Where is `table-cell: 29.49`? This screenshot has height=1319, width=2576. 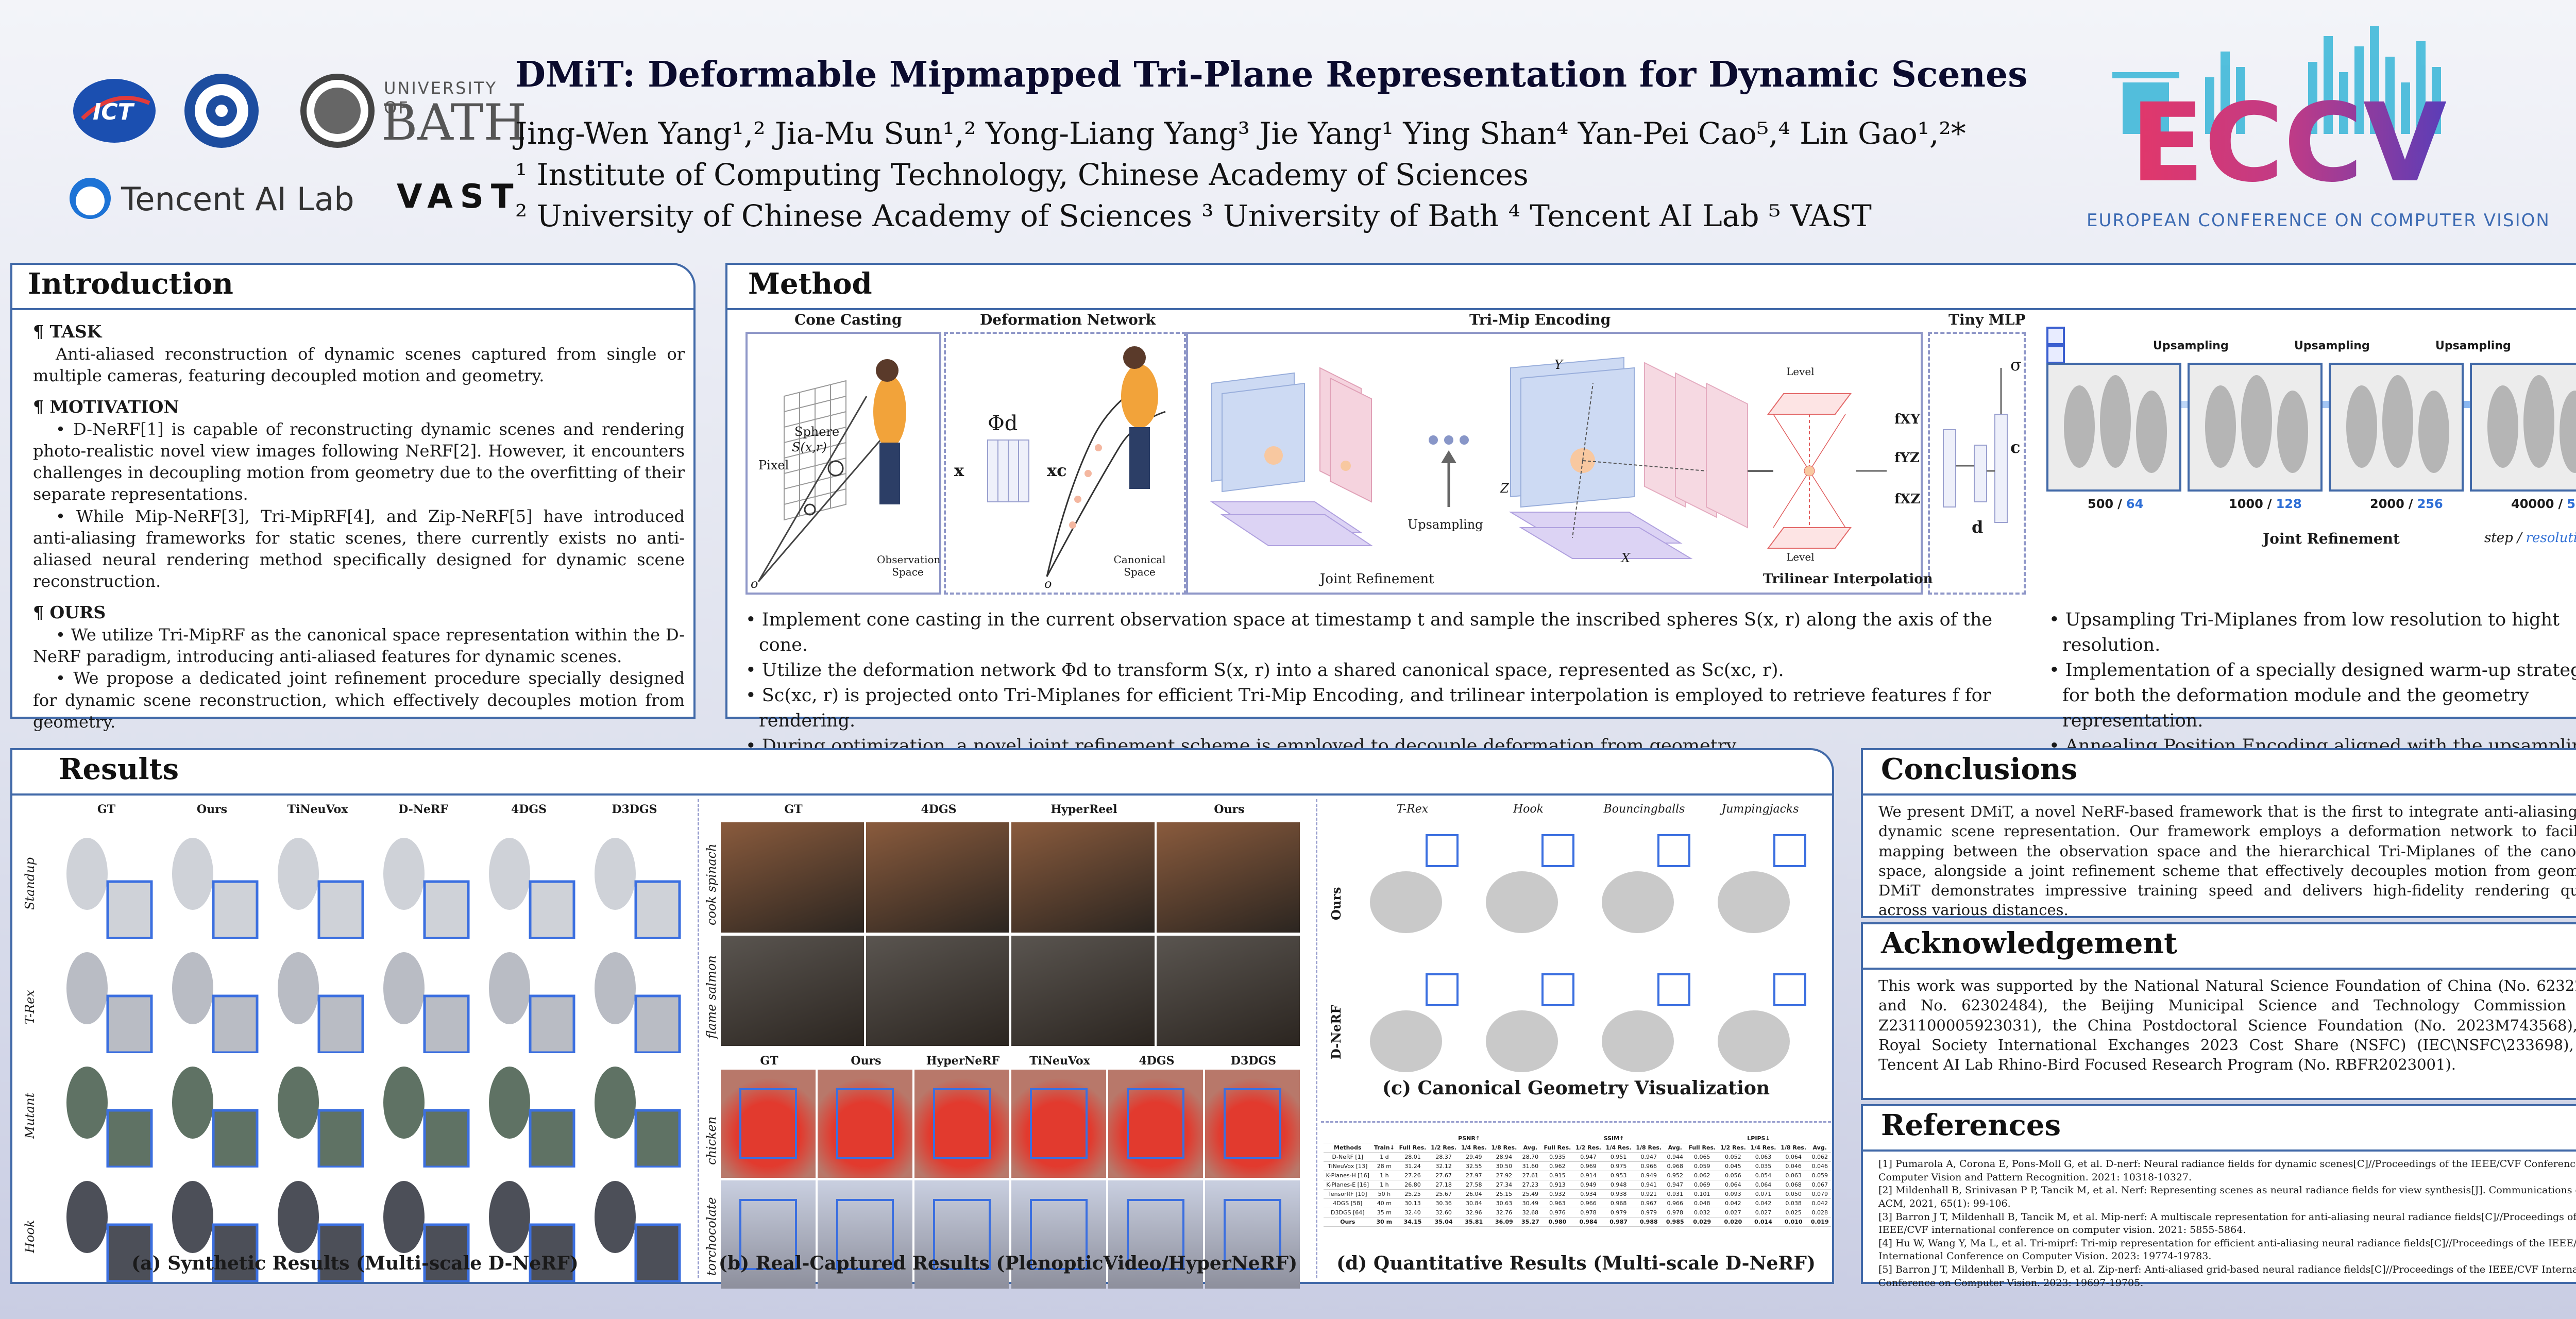
table-cell: 29.49 is located at coordinates (1474, 1157).